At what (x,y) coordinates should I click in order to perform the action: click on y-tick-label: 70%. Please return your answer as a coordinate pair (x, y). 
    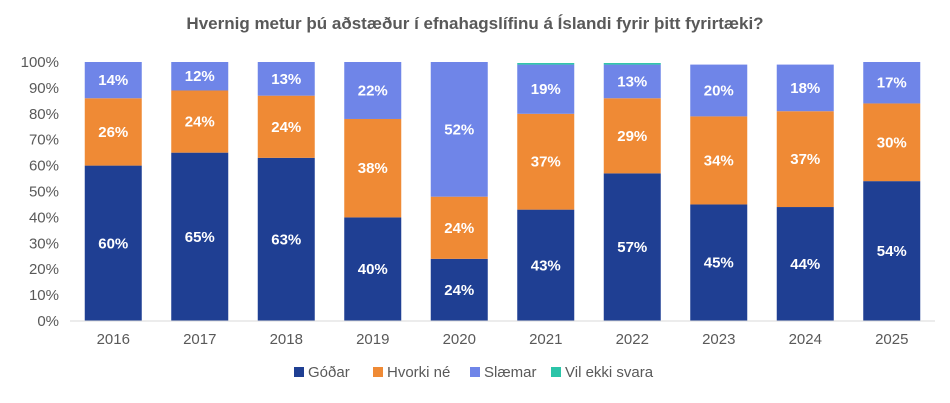
    Looking at the image, I should click on (44, 140).